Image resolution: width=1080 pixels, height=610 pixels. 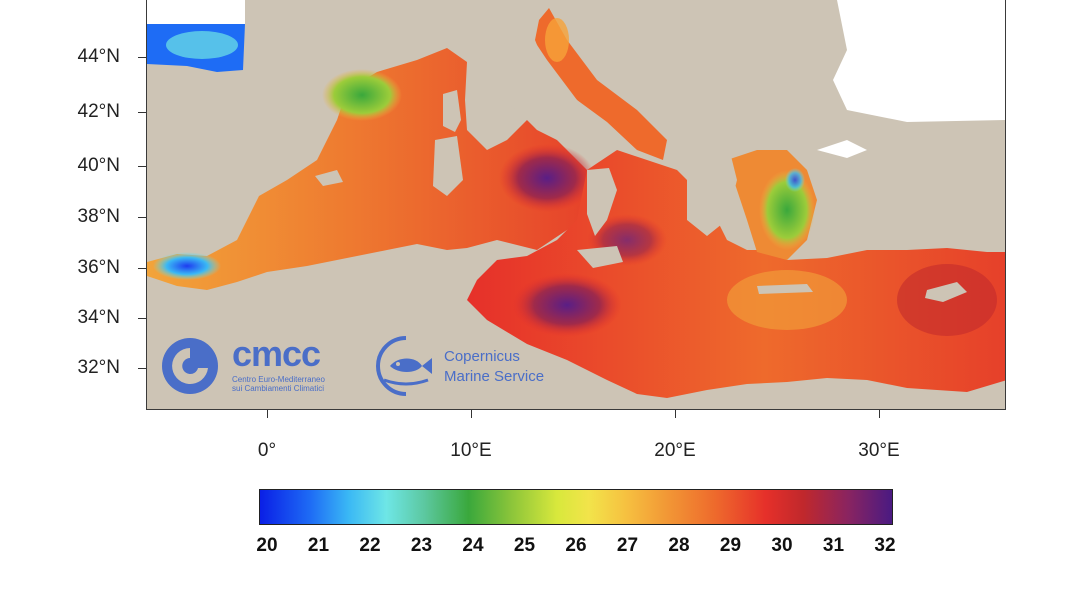 What do you see at coordinates (98, 216) in the screenshot?
I see `latitude-label: 38°N` at bounding box center [98, 216].